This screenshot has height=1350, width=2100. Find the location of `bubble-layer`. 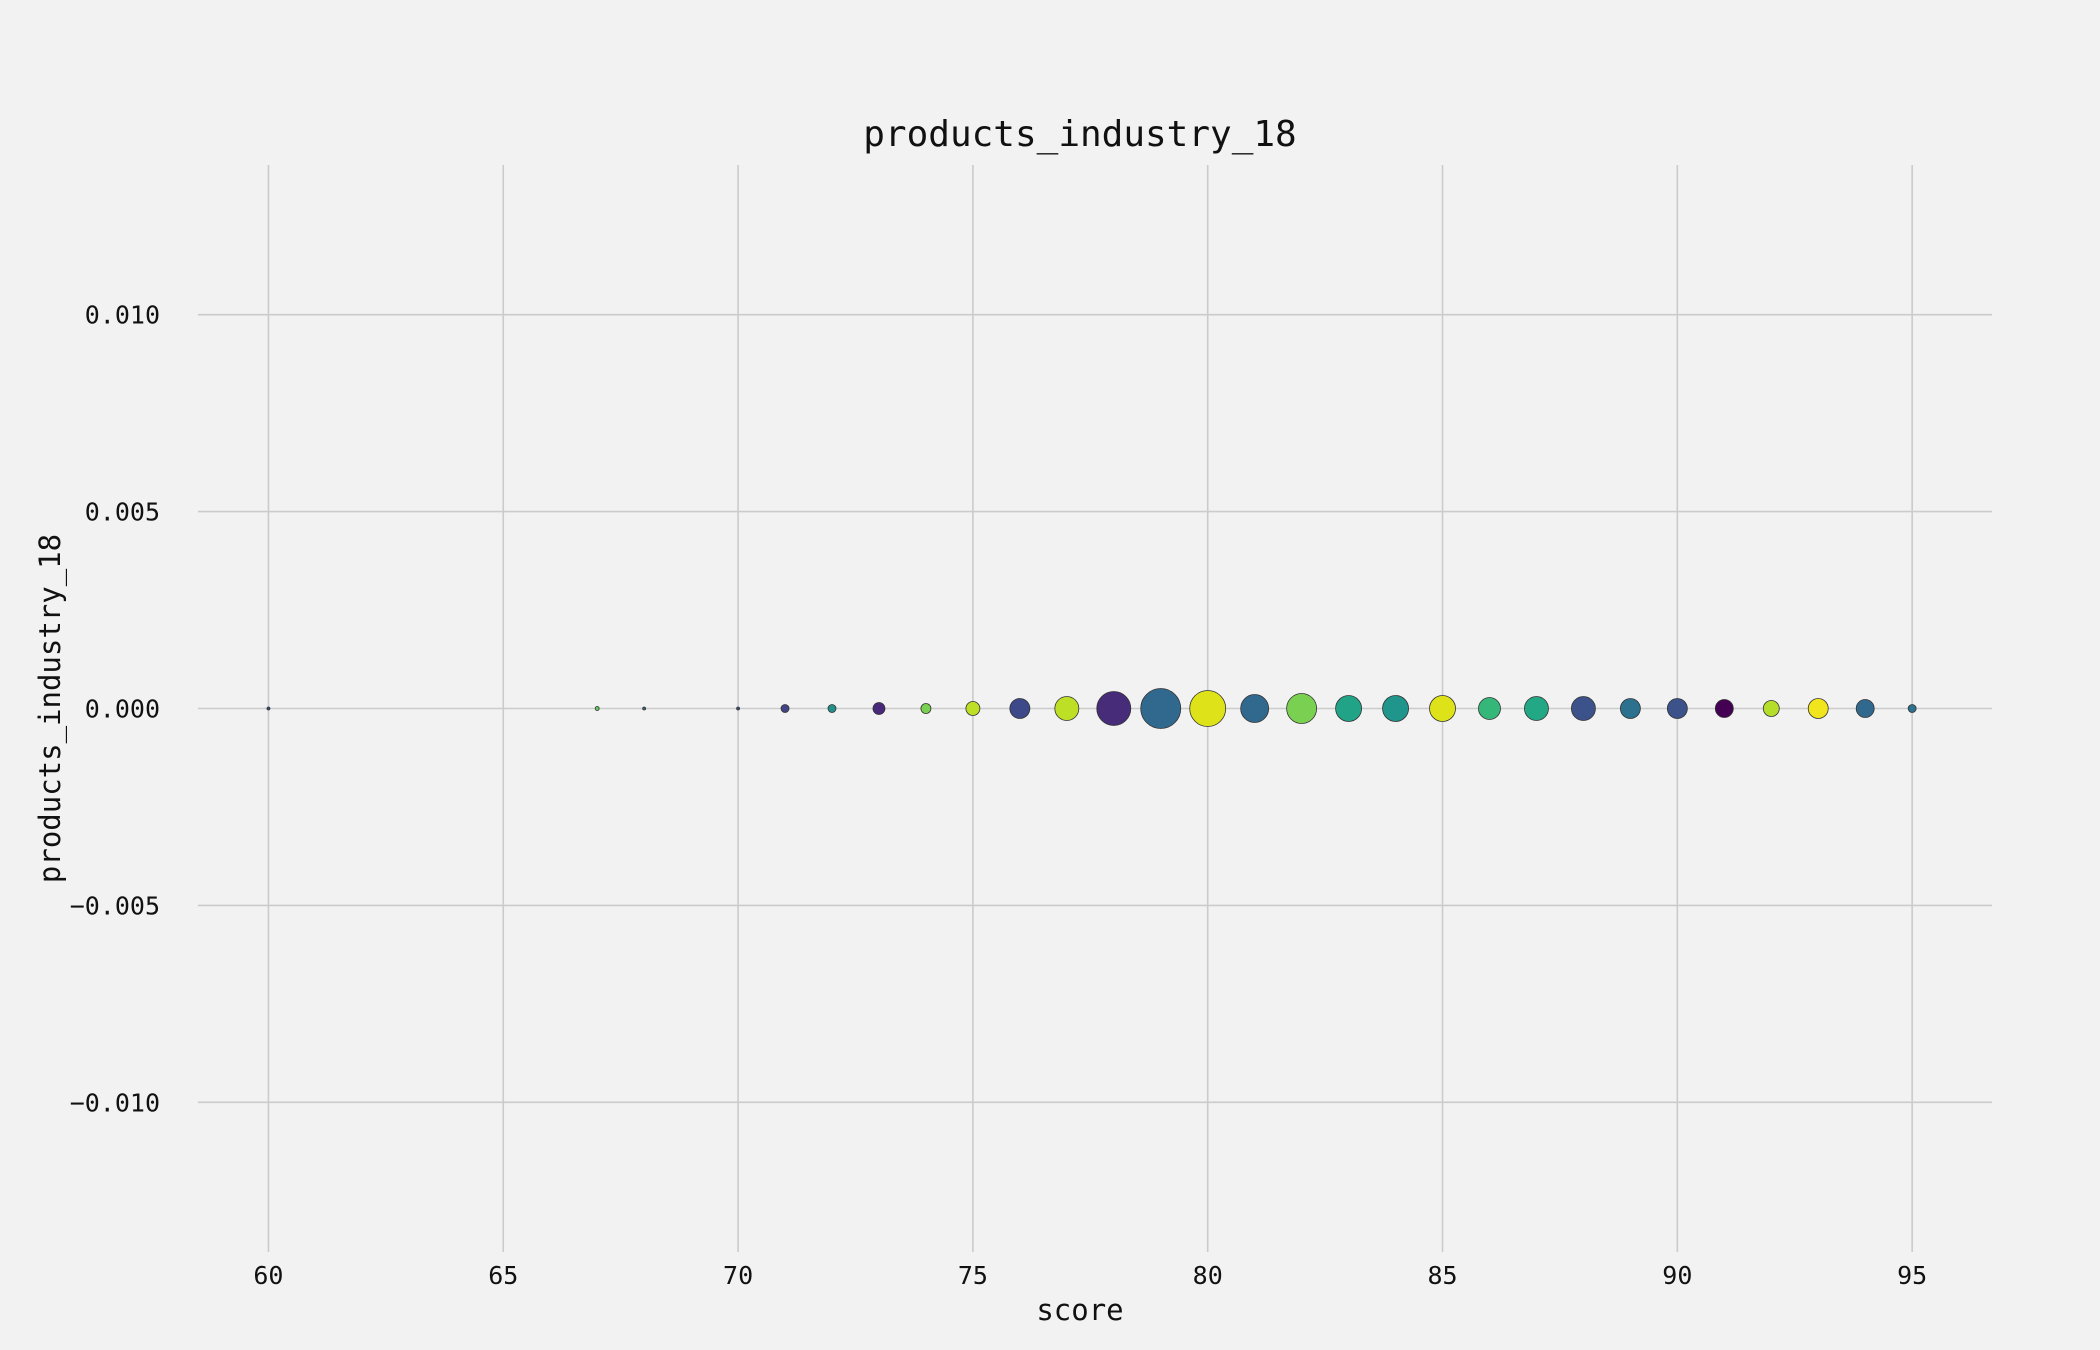

bubble-layer is located at coordinates (1091, 708).